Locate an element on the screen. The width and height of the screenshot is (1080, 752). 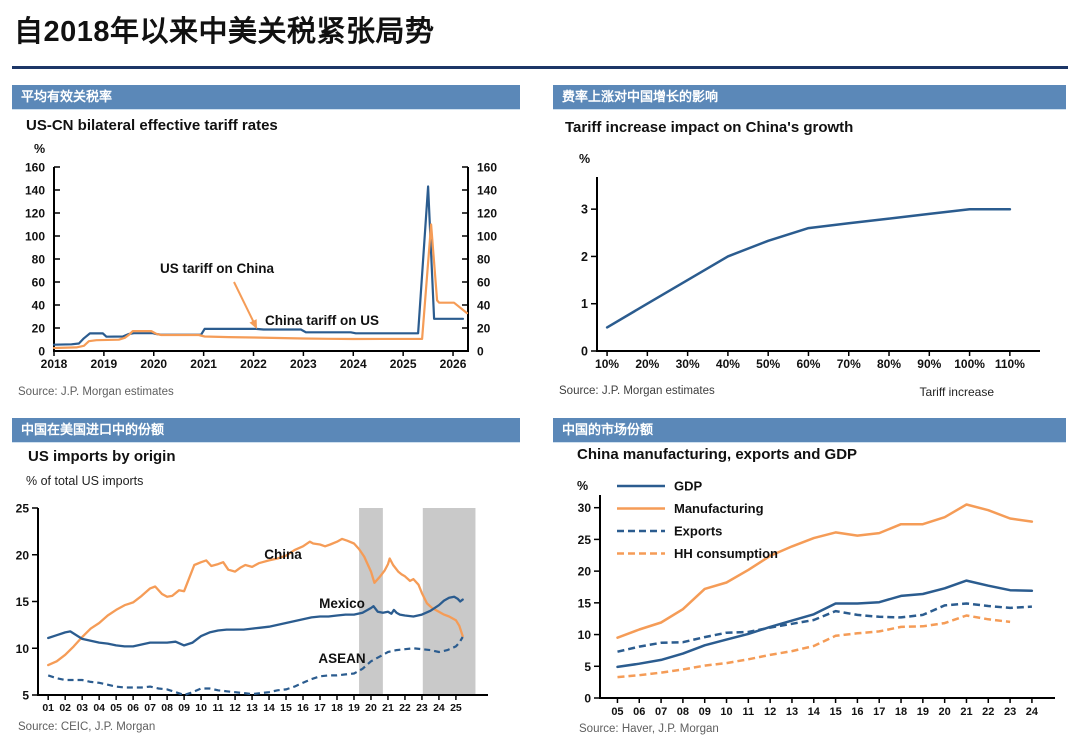
svg-text: 19 is located at coordinates (354, 708).